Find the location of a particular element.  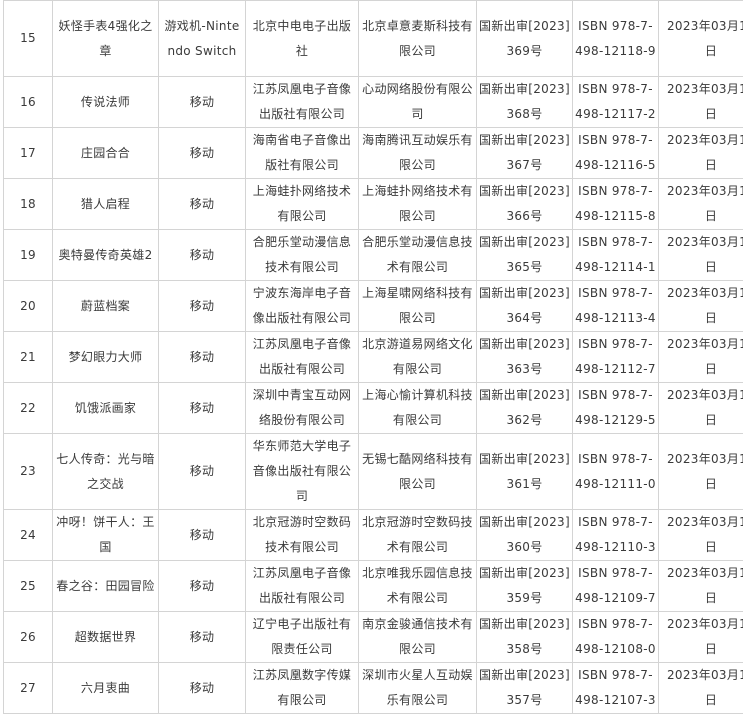

row-number-cell: 24 is located at coordinates (28, 535).